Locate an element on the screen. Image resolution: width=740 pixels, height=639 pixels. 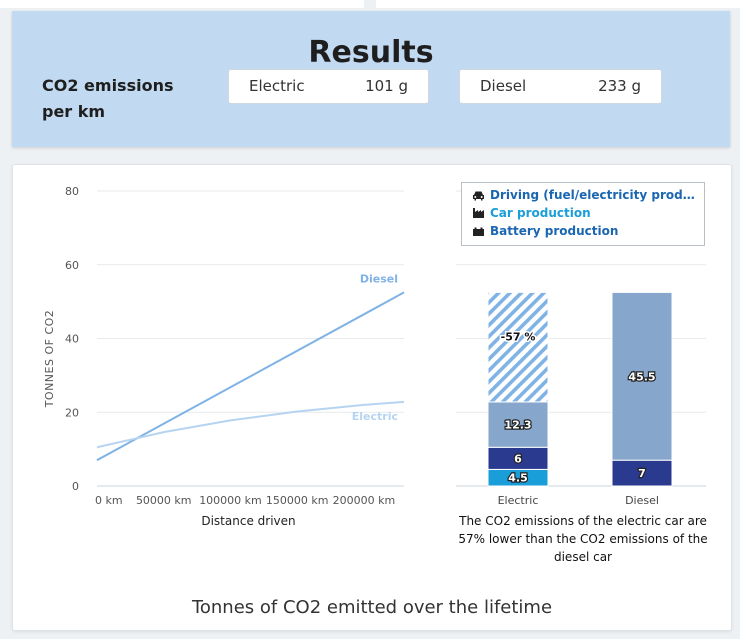
factory-icon is located at coordinates (479, 214).